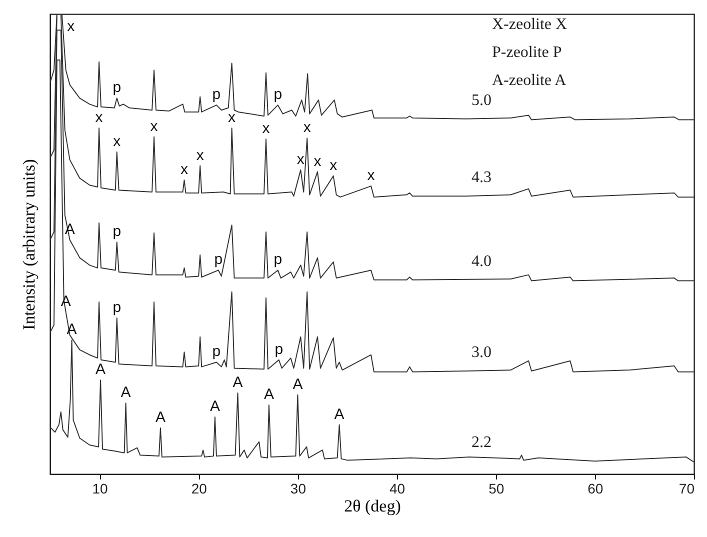  I want to click on y-axis-title: Intensity (arbitrary units), so click(29, 244).